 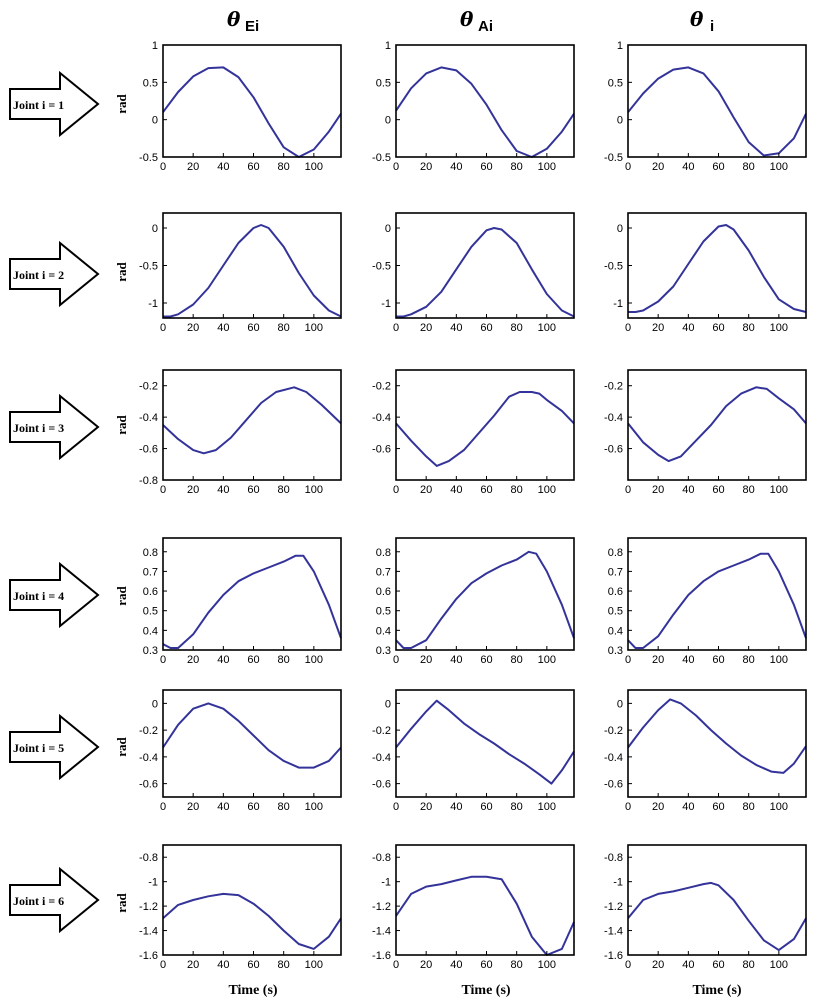 What do you see at coordinates (383, 592) in the screenshot?
I see `y-tick-label: 0.6` at bounding box center [383, 592].